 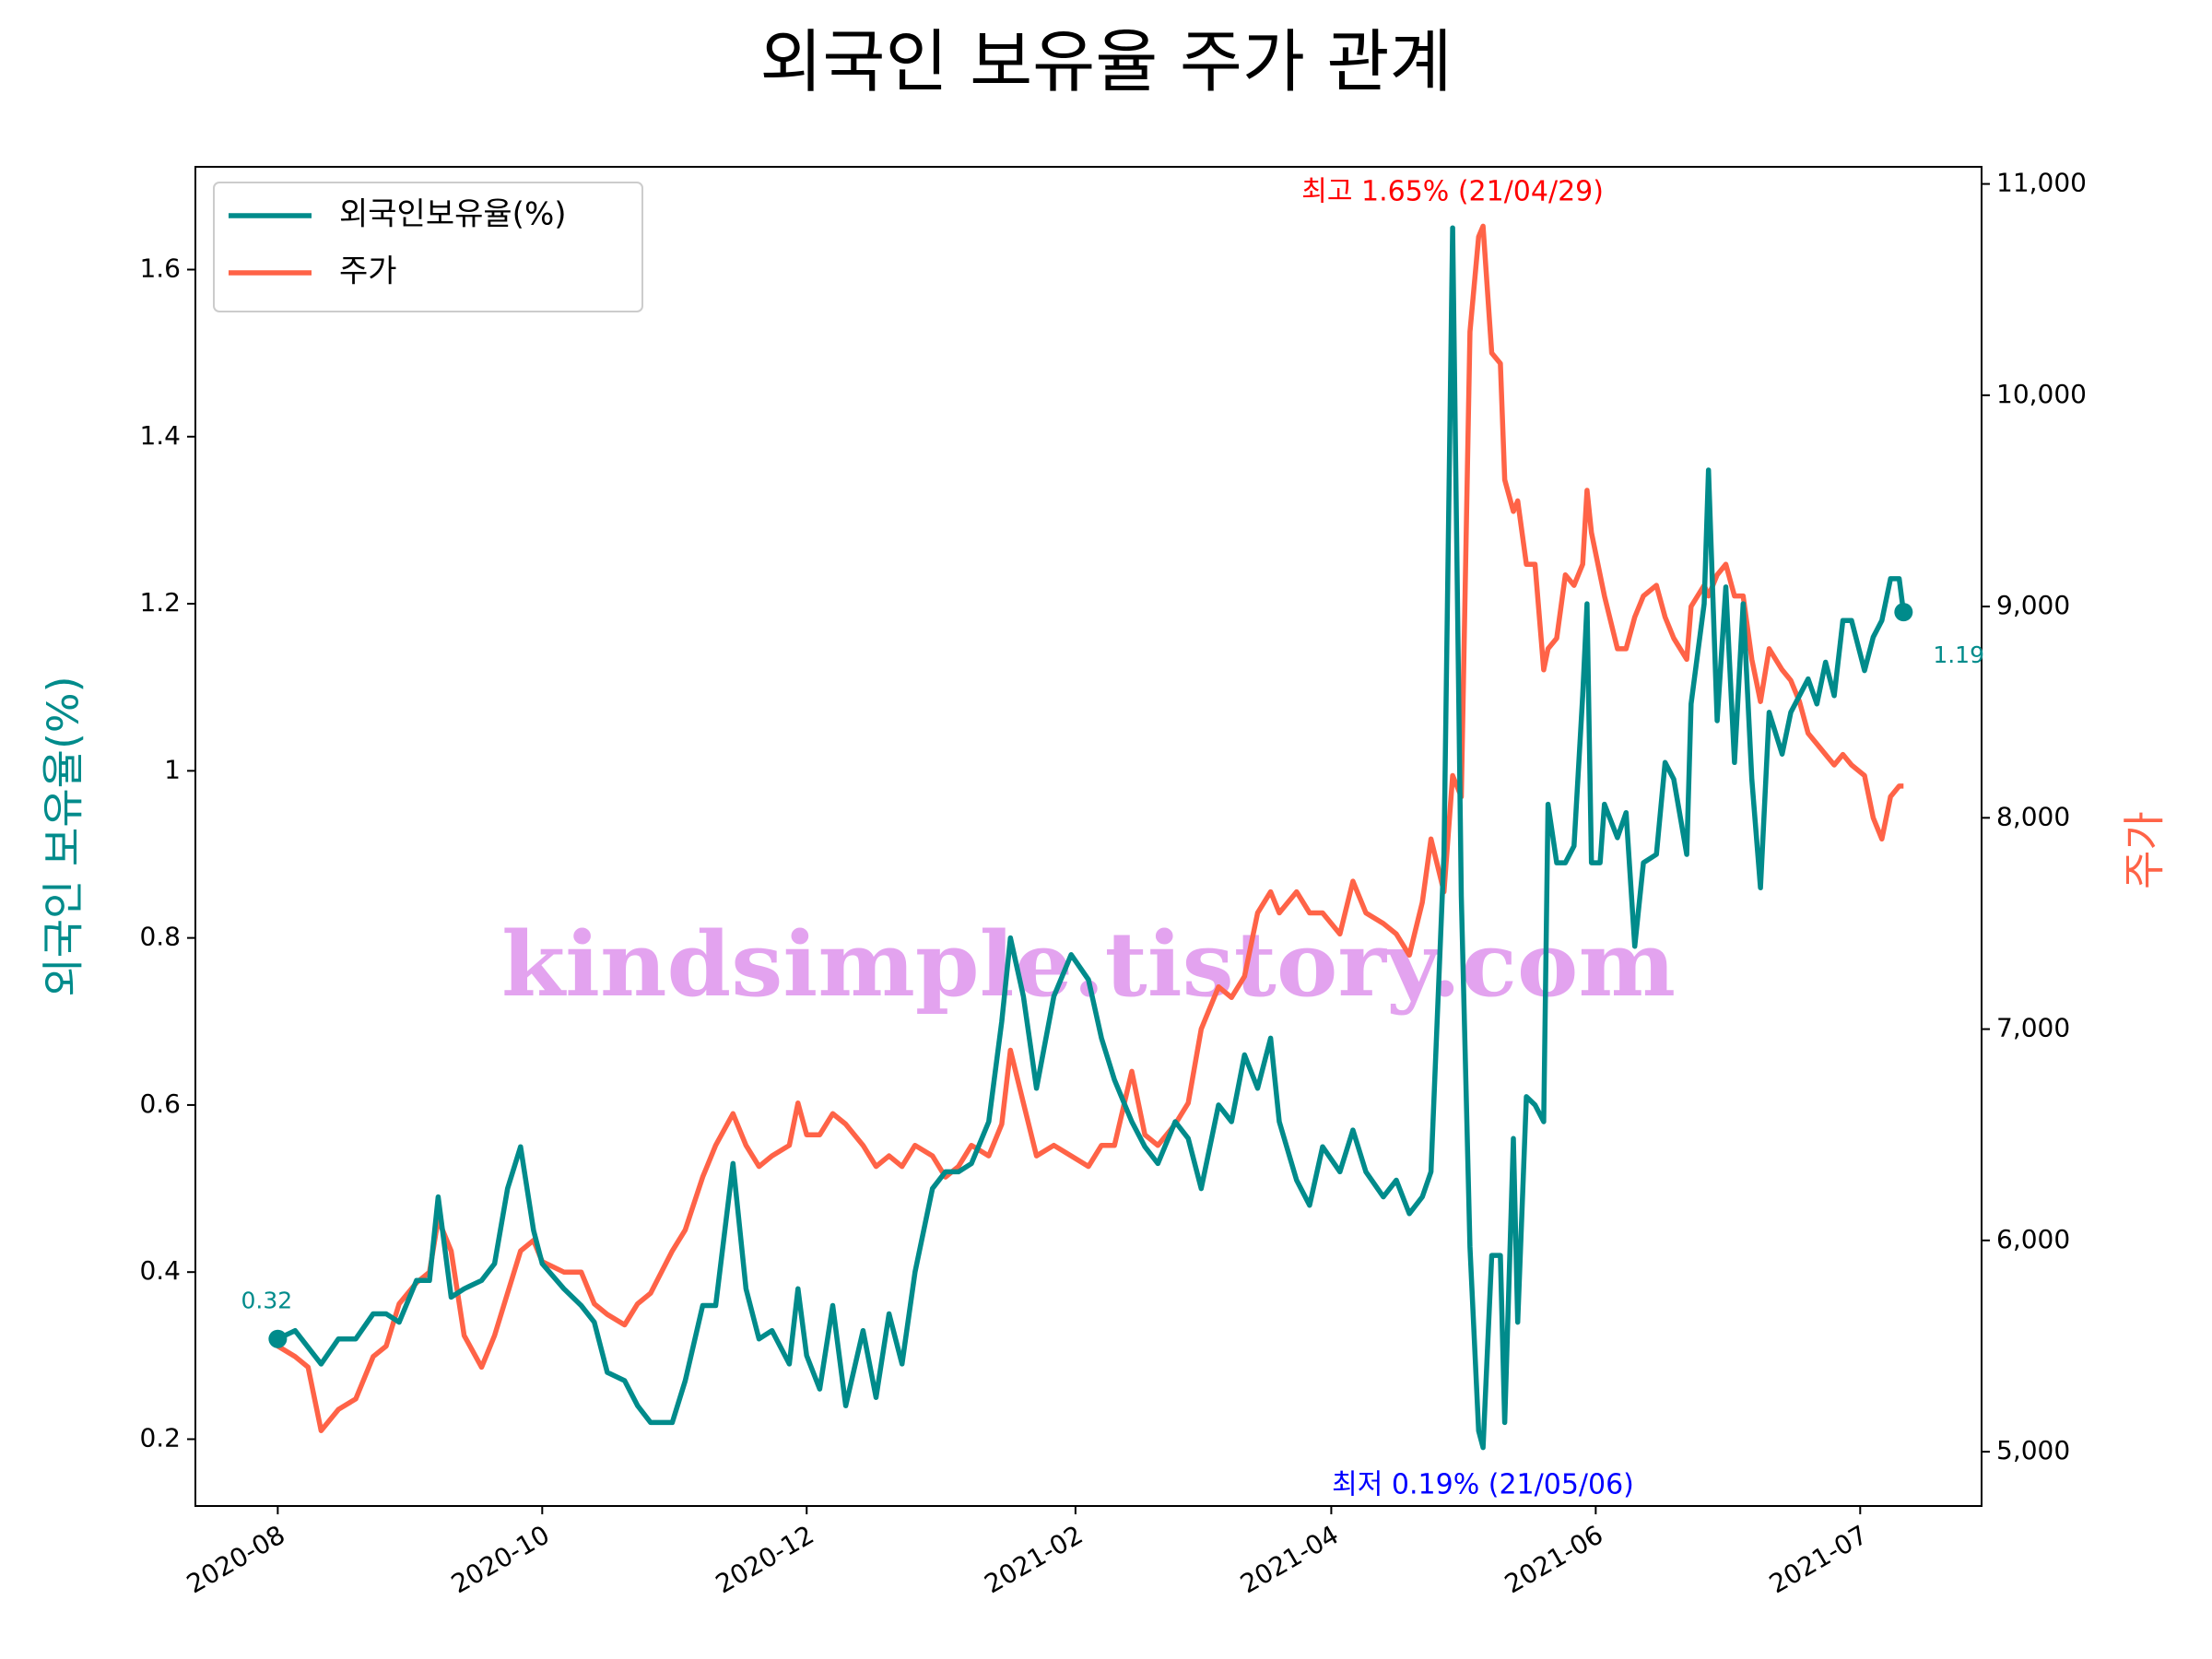 I want to click on watermark: kindsimple.tistory.com, so click(x=1088, y=964).